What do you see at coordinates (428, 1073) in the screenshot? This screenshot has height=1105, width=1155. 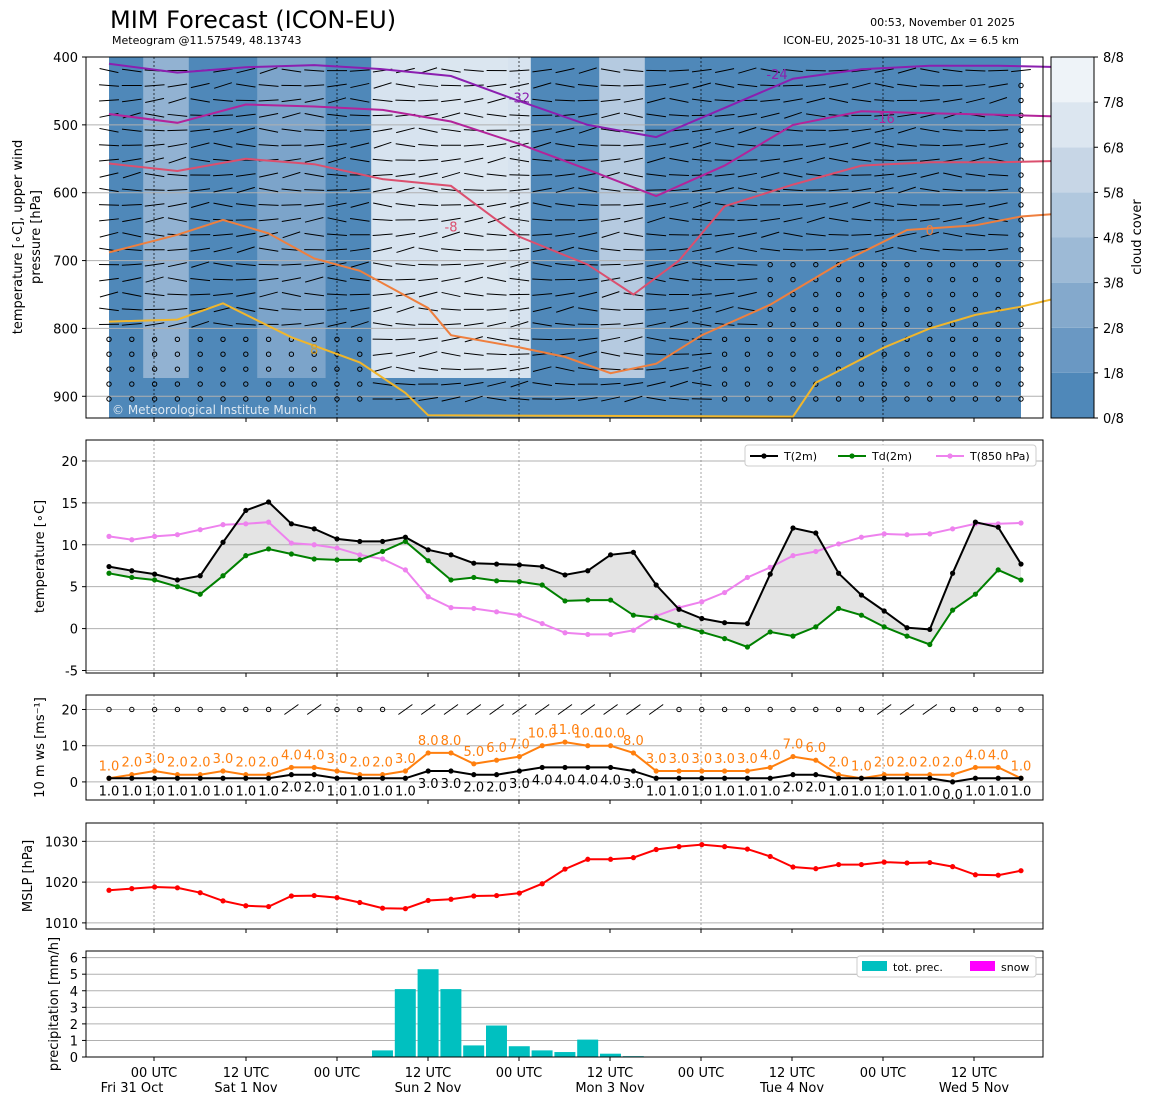 I see `x-tick-label: 12 UTC` at bounding box center [428, 1073].